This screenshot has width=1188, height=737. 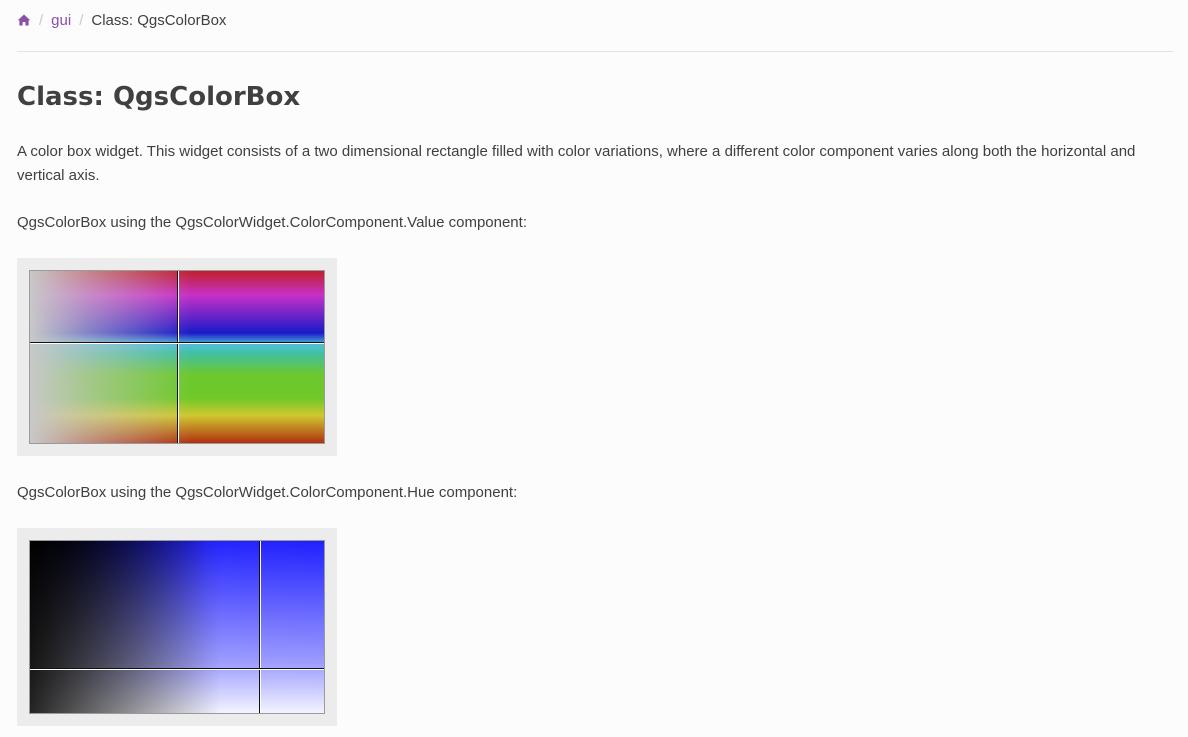 I want to click on hue-component-image, so click(x=177, y=627).